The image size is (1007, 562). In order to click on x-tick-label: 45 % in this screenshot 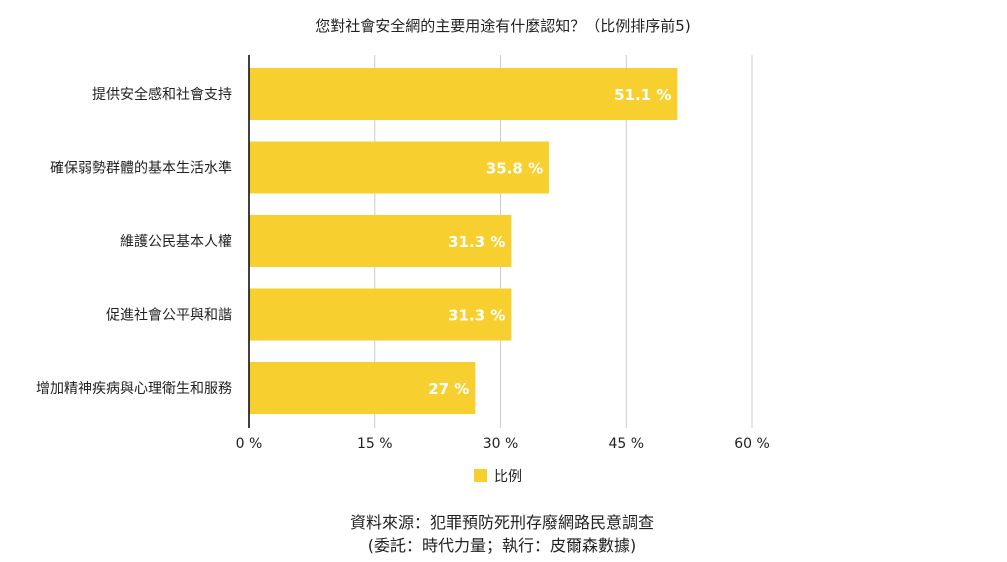, I will do `click(626, 444)`.